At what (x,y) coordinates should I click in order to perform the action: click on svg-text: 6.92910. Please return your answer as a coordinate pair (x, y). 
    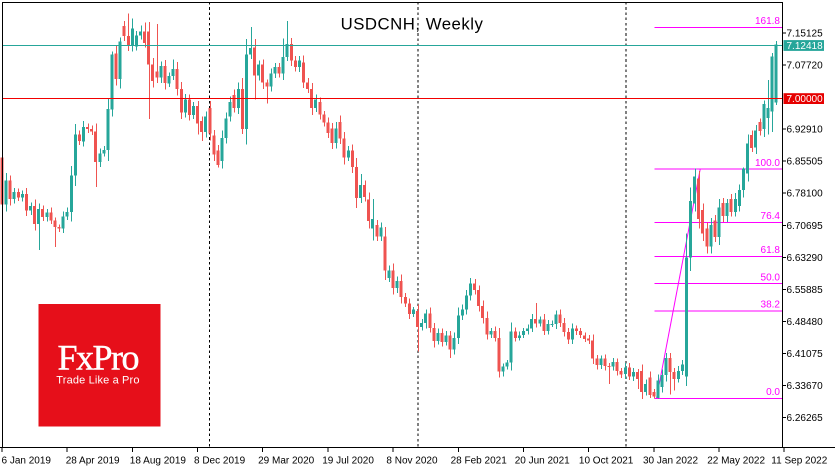
    Looking at the image, I should click on (805, 130).